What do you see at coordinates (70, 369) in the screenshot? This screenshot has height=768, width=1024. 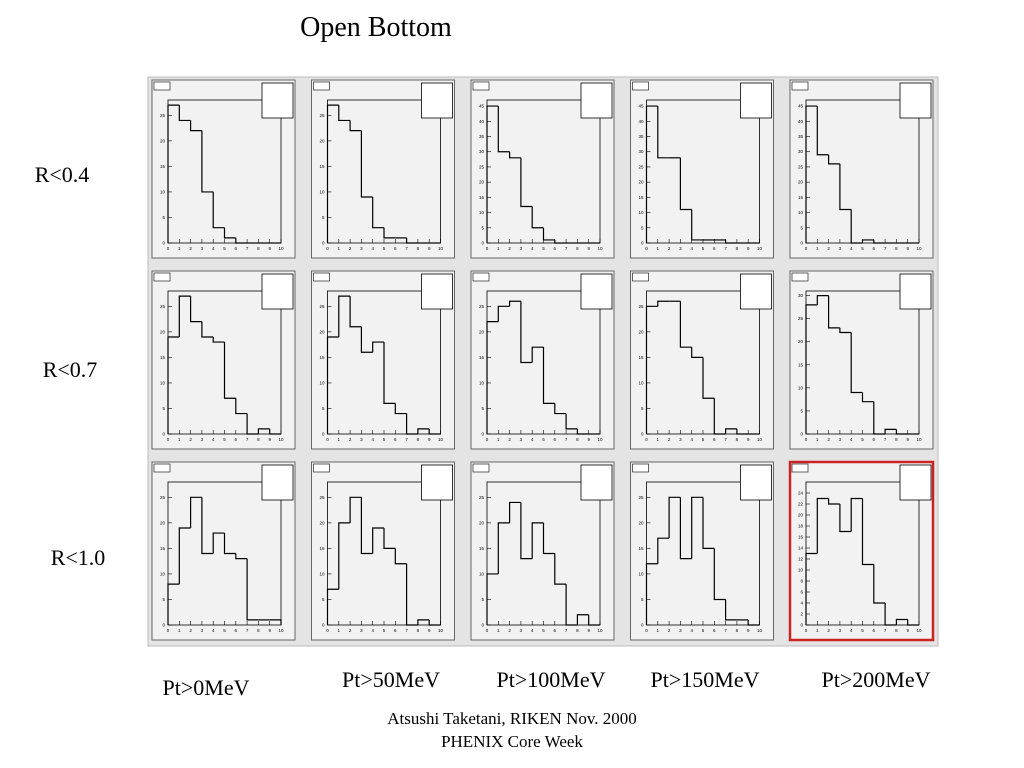 I see `row-label: R<0.7` at bounding box center [70, 369].